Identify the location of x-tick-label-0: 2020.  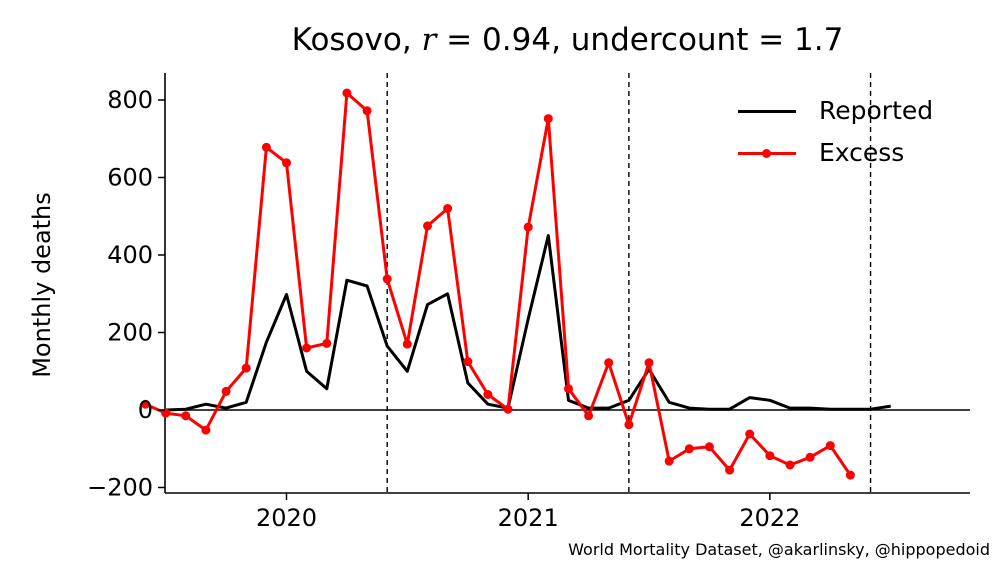
(286, 518).